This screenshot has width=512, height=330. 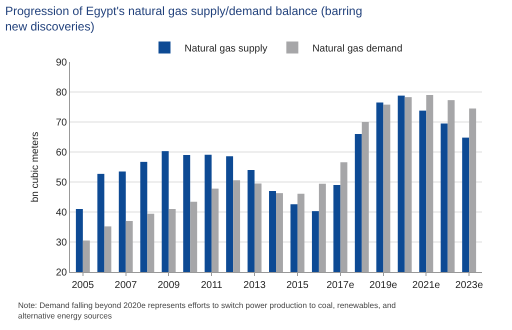 What do you see at coordinates (35, 167) in the screenshot?
I see `y-axis-title: bn cubic meters` at bounding box center [35, 167].